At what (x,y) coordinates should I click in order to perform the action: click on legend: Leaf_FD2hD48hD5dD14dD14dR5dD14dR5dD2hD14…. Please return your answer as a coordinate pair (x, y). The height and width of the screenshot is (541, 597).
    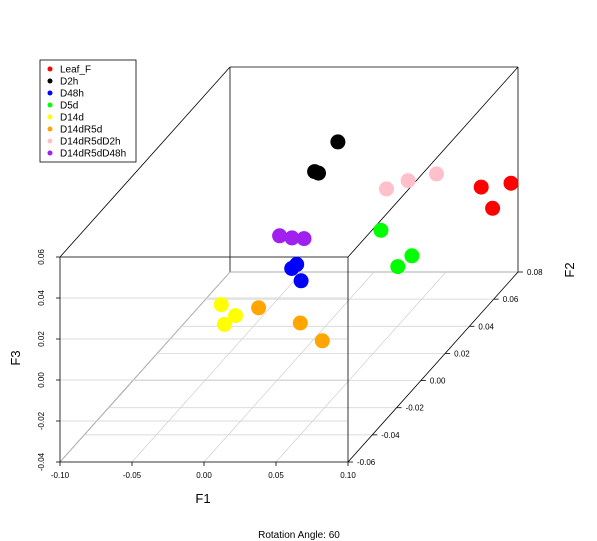
    Looking at the image, I should click on (88, 111).